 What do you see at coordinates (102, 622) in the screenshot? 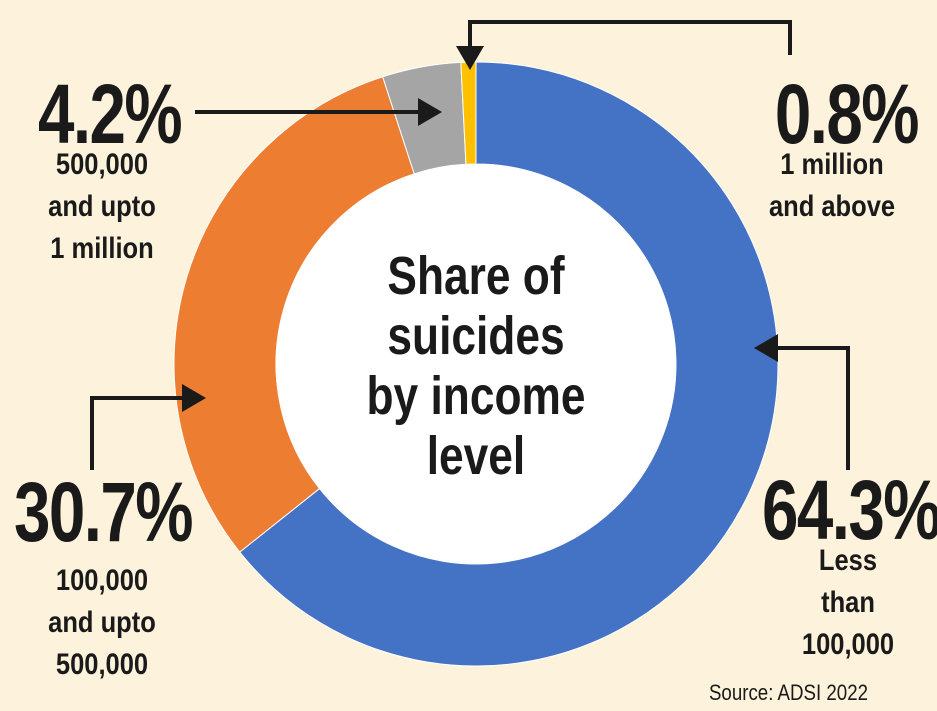
I see `category-label: 100,000 and upto 500,000` at bounding box center [102, 622].